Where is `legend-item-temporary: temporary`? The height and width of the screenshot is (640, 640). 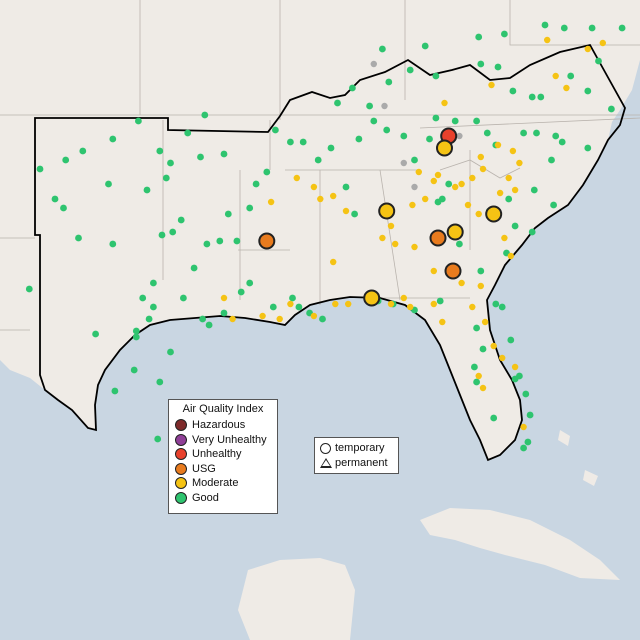 legend-item-temporary: temporary is located at coordinates (356, 448).